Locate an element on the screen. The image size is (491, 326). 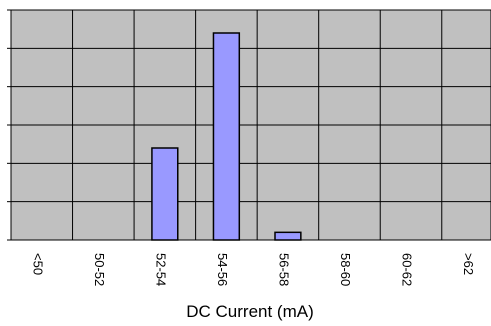
x-tick-label: 58-60 is located at coordinates (345, 269).